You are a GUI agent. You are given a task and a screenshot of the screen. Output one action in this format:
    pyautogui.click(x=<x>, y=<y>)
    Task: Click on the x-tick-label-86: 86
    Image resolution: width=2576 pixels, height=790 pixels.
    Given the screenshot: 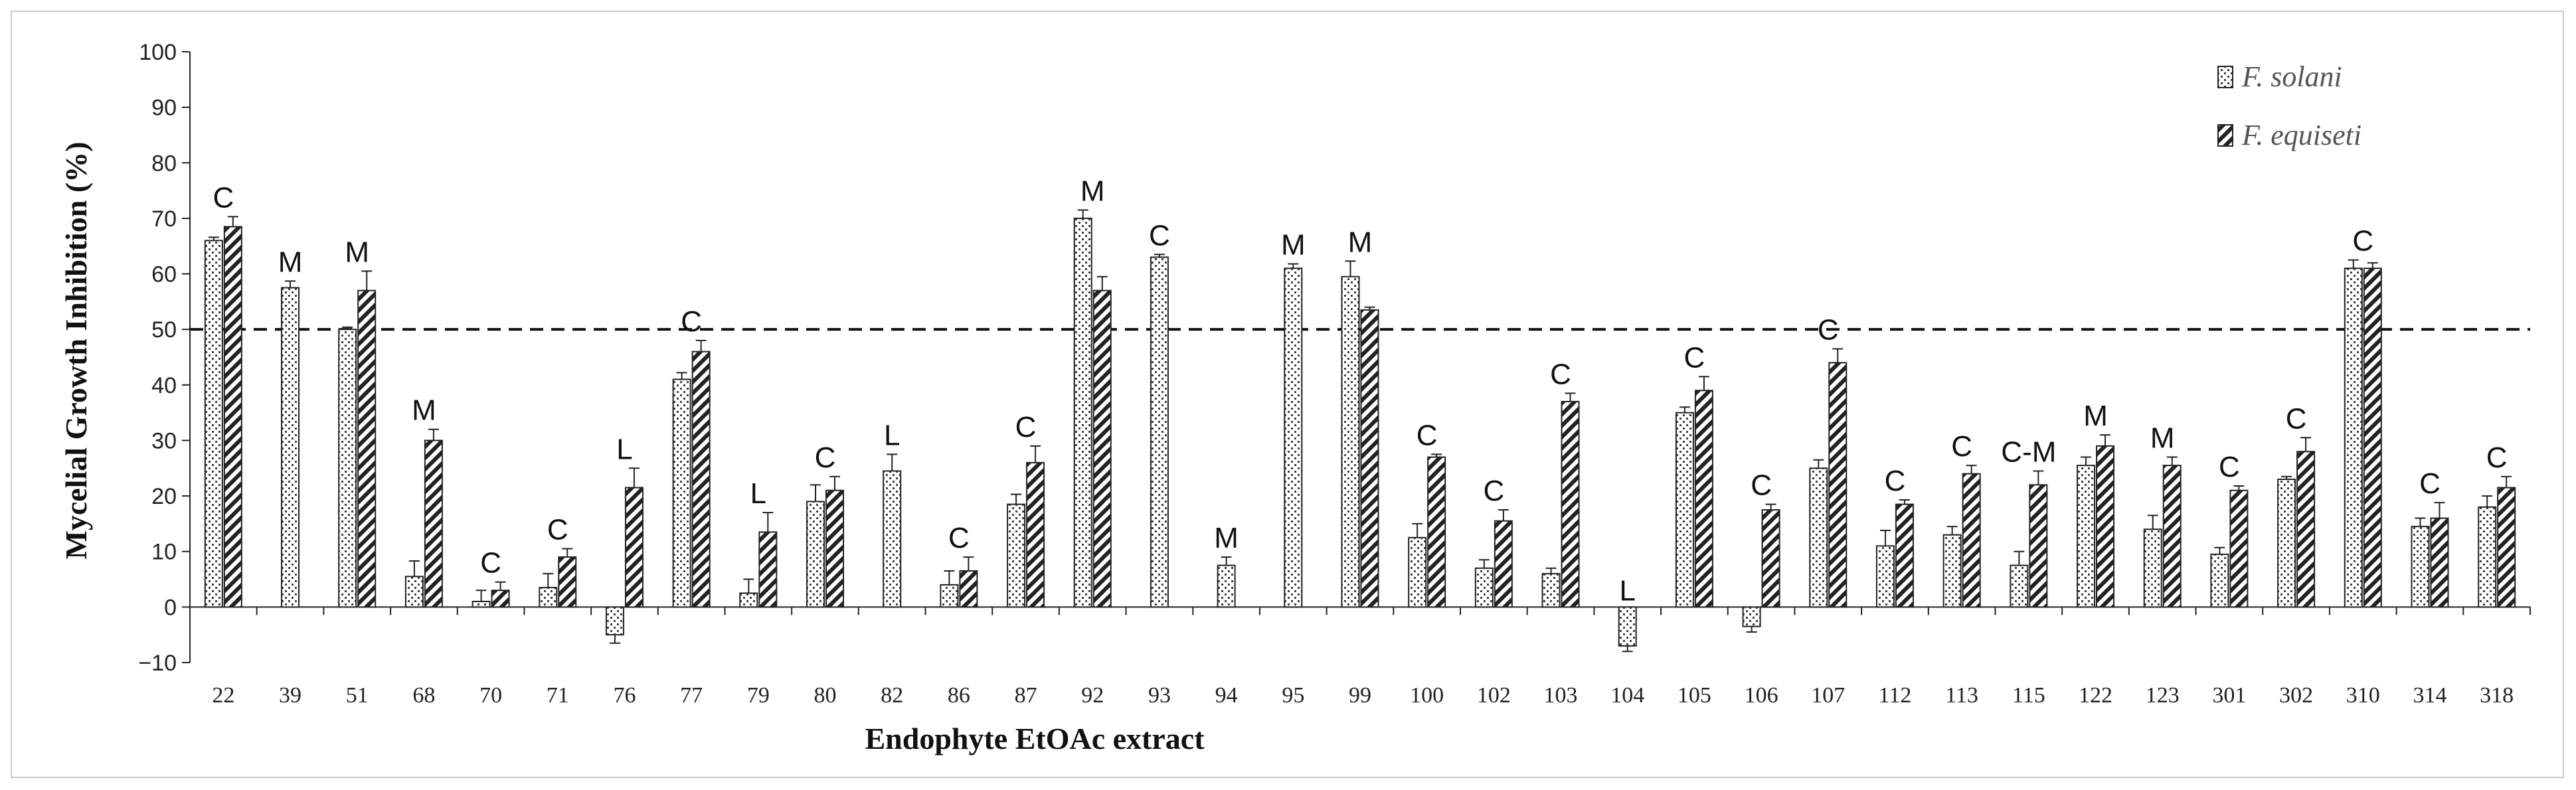 What is the action you would take?
    pyautogui.click(x=959, y=695)
    